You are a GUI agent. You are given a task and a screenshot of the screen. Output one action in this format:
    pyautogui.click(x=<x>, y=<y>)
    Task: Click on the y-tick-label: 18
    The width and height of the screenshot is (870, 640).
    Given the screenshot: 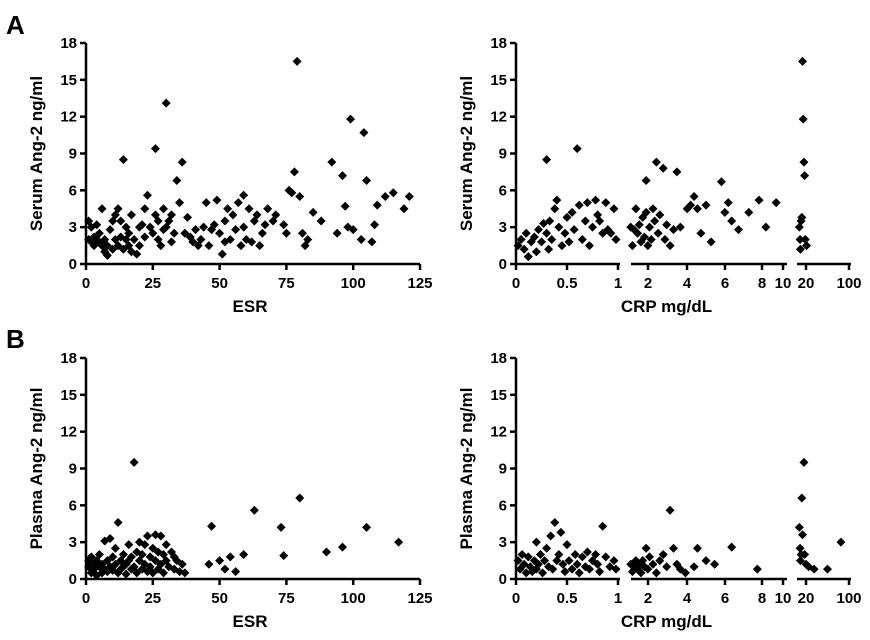 What is the action you would take?
    pyautogui.click(x=498, y=358)
    